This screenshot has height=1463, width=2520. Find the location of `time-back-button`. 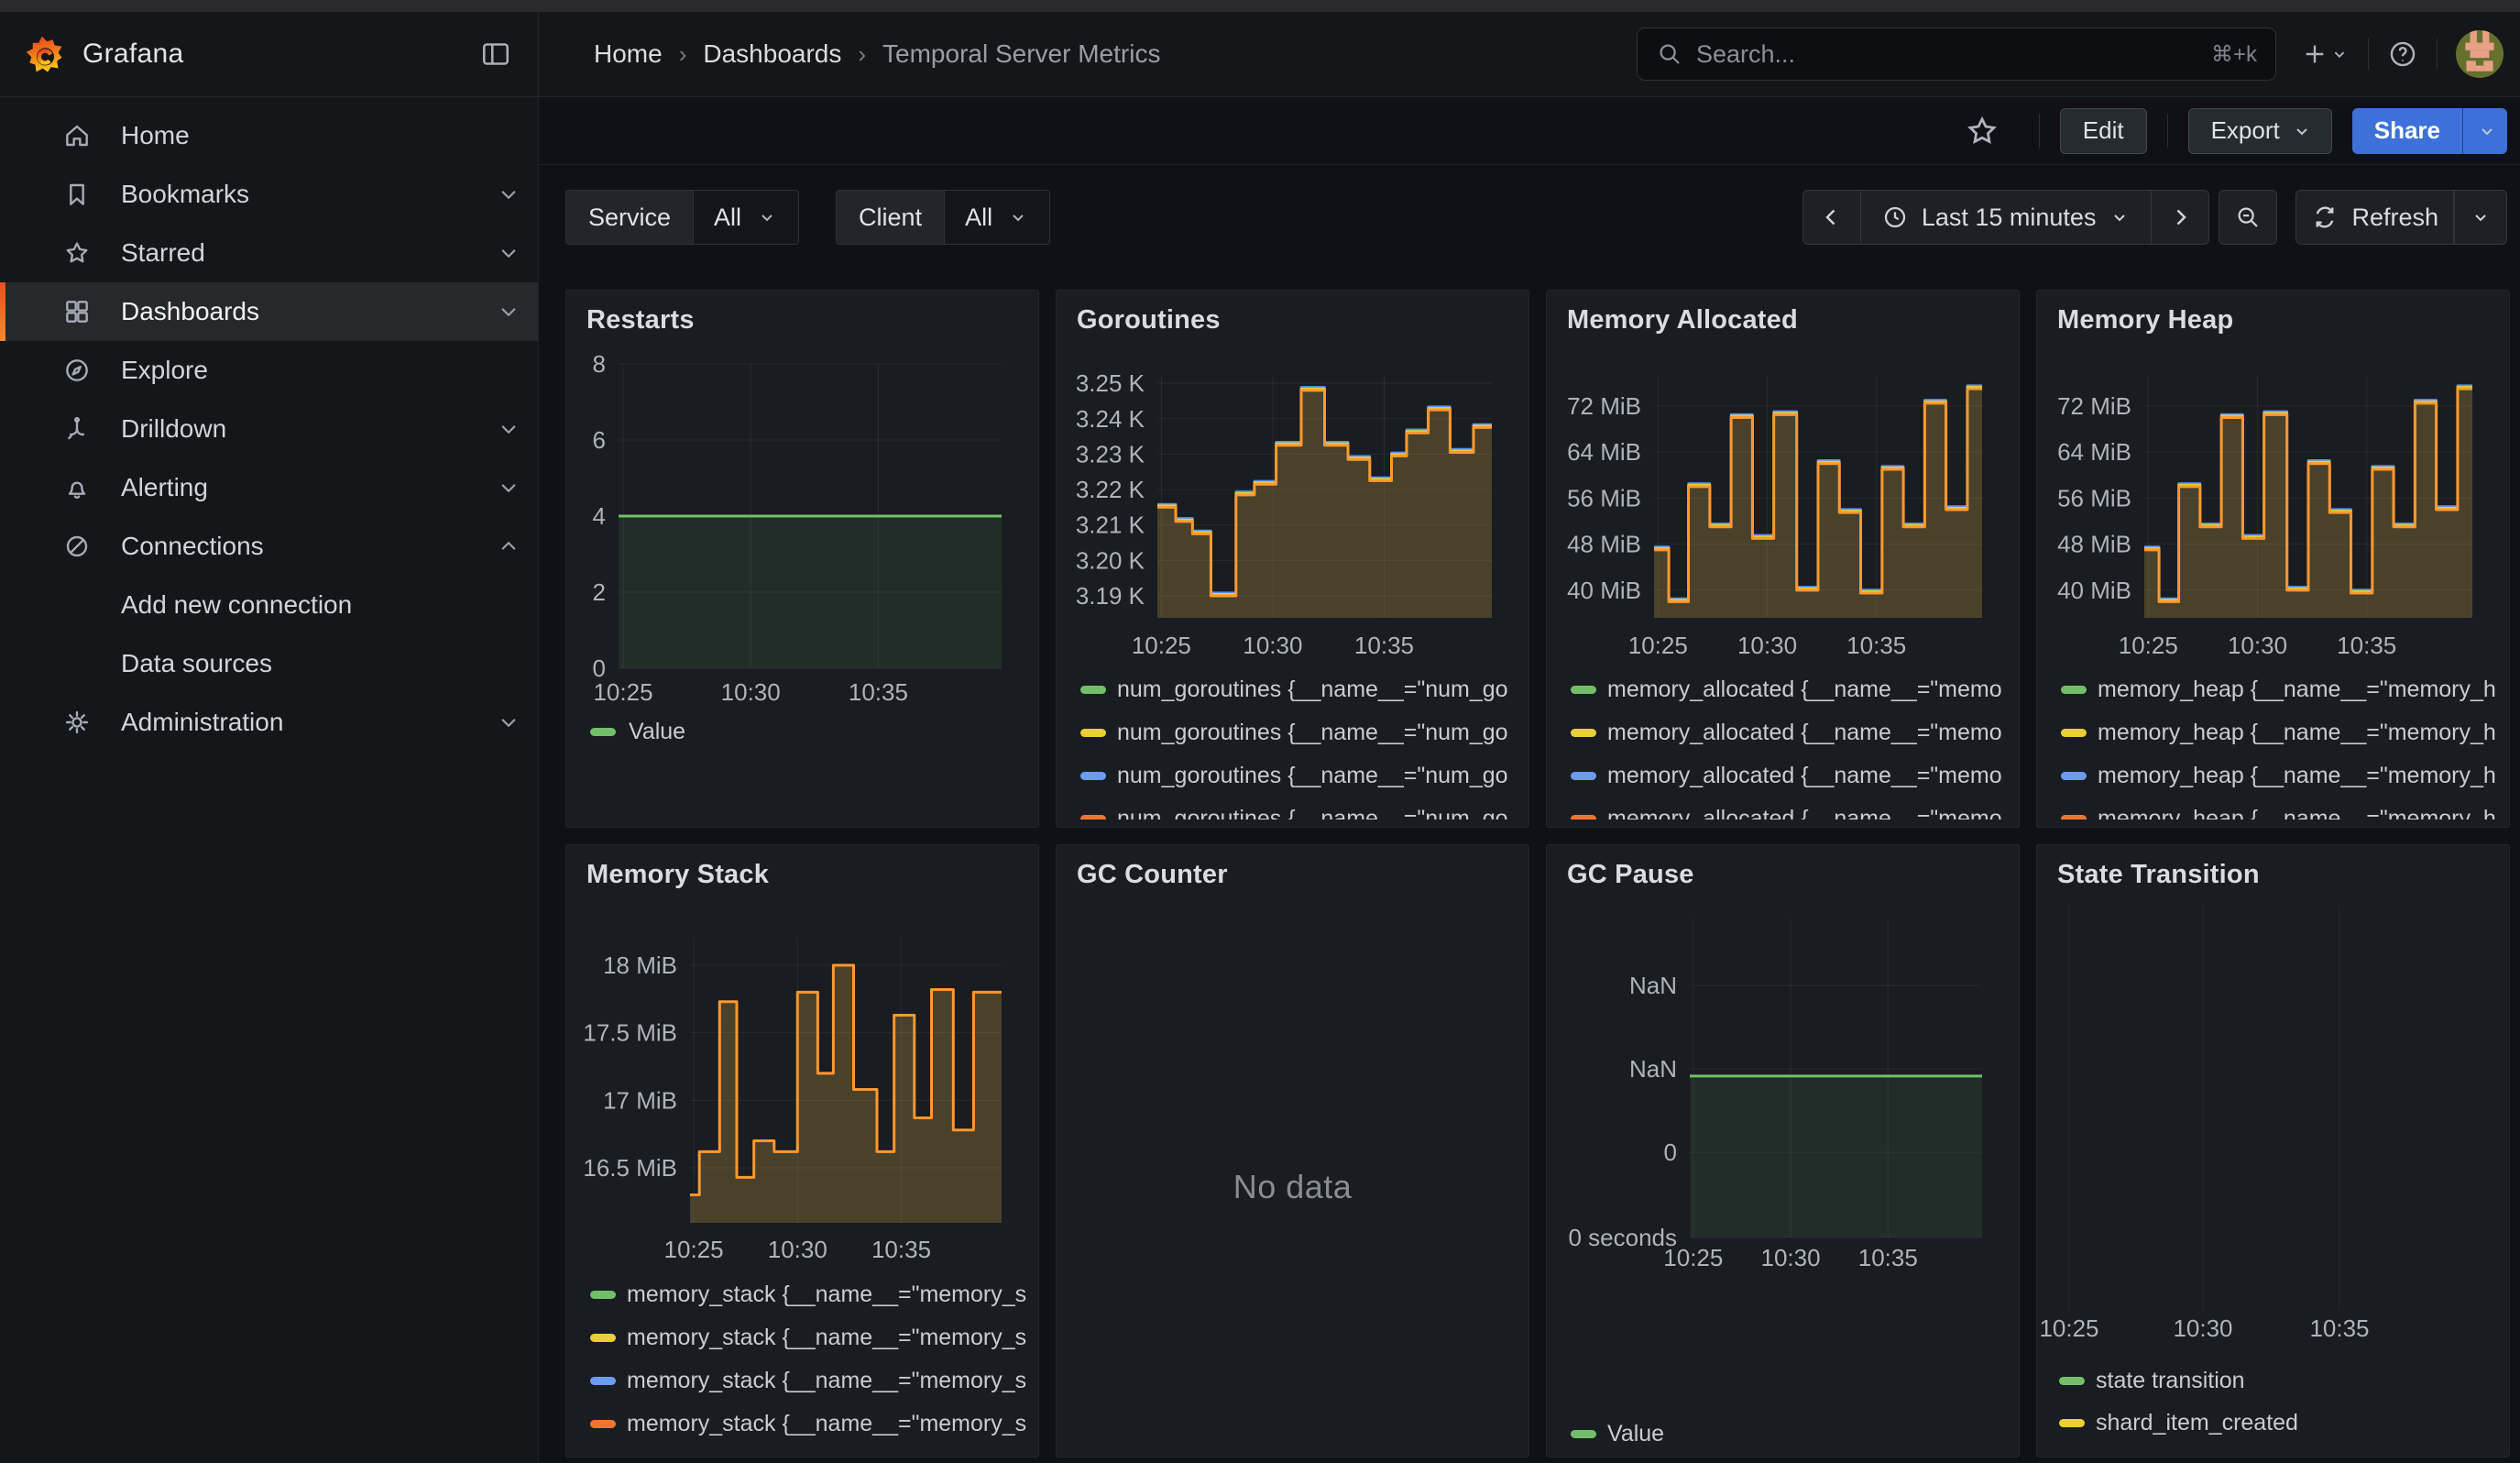

time-back-button is located at coordinates (1831, 217).